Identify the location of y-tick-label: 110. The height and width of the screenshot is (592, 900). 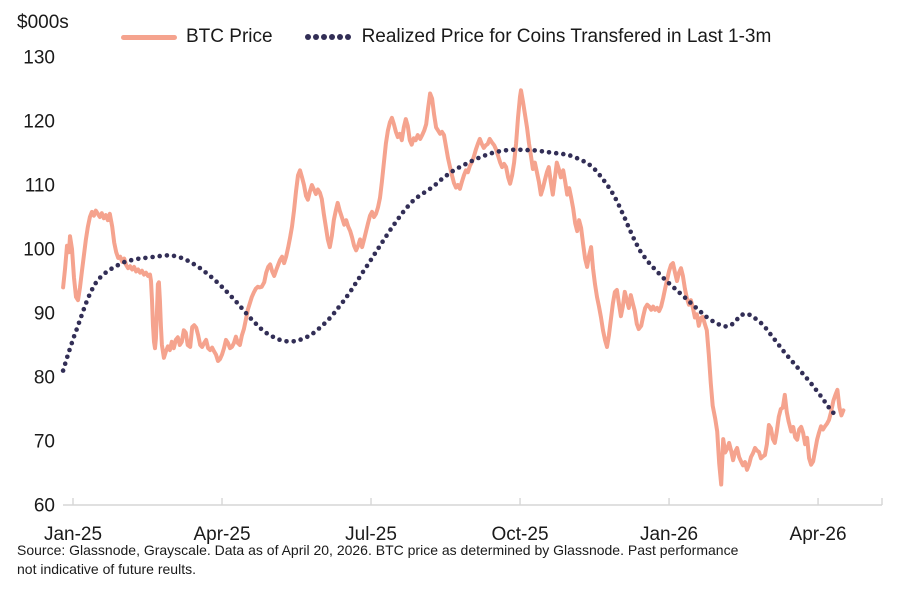
(40, 186).